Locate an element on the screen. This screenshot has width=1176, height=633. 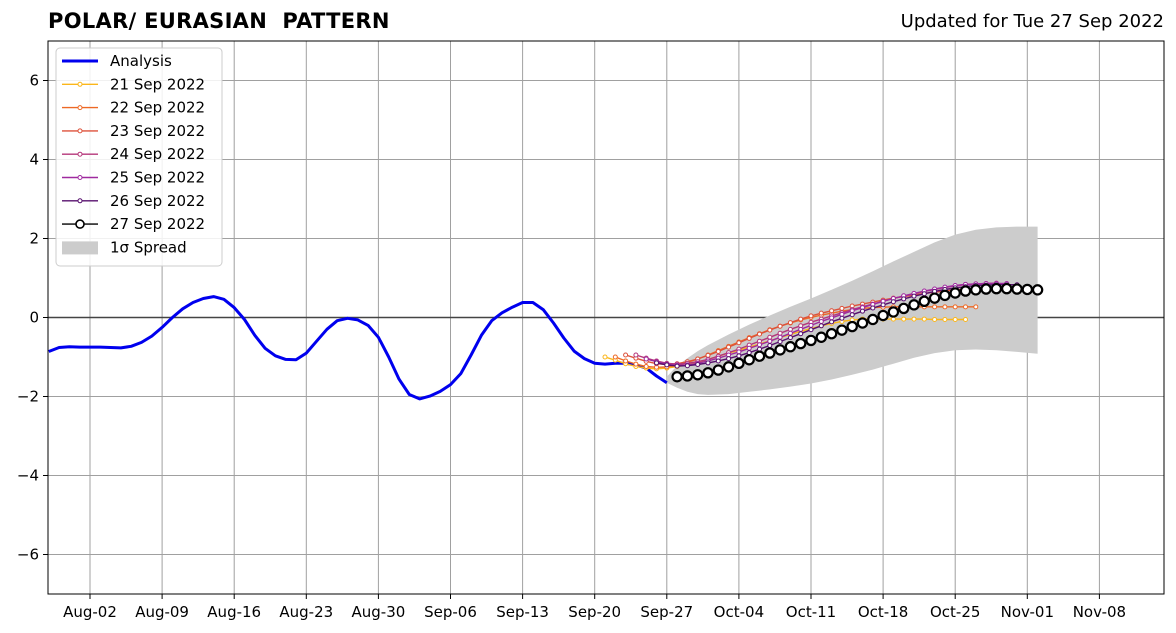
legend-entry: 27 Sep 2022 is located at coordinates (133, 224).